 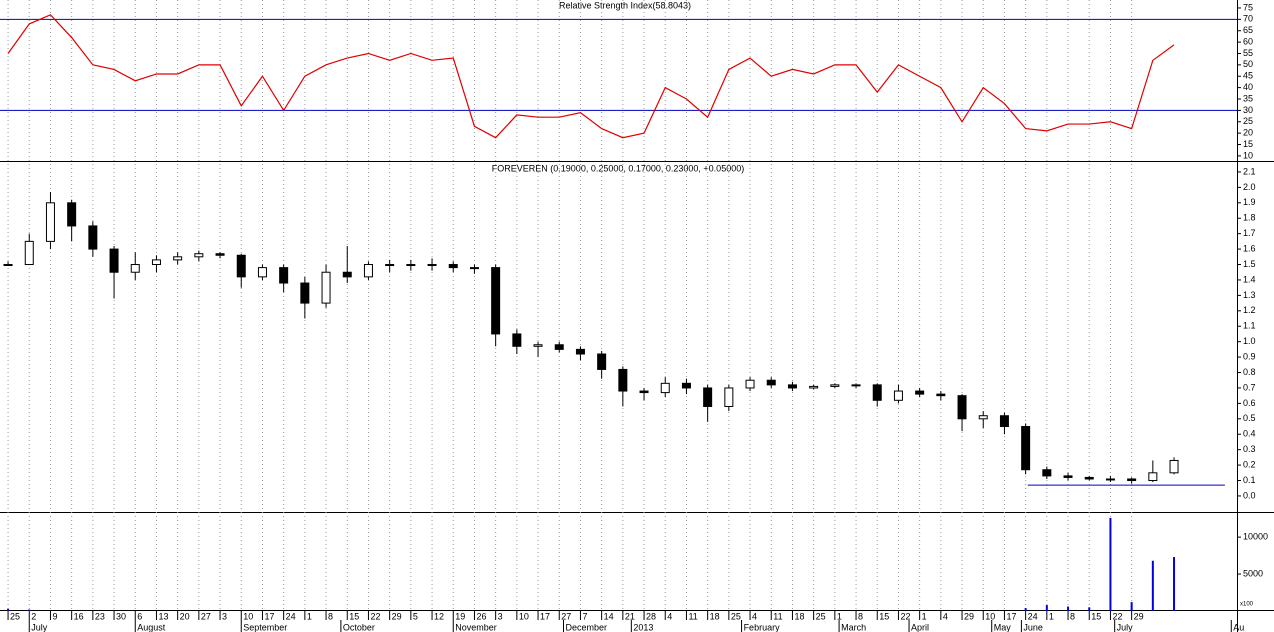 What do you see at coordinates (1125, 627) in the screenshot?
I see `month-label: July` at bounding box center [1125, 627].